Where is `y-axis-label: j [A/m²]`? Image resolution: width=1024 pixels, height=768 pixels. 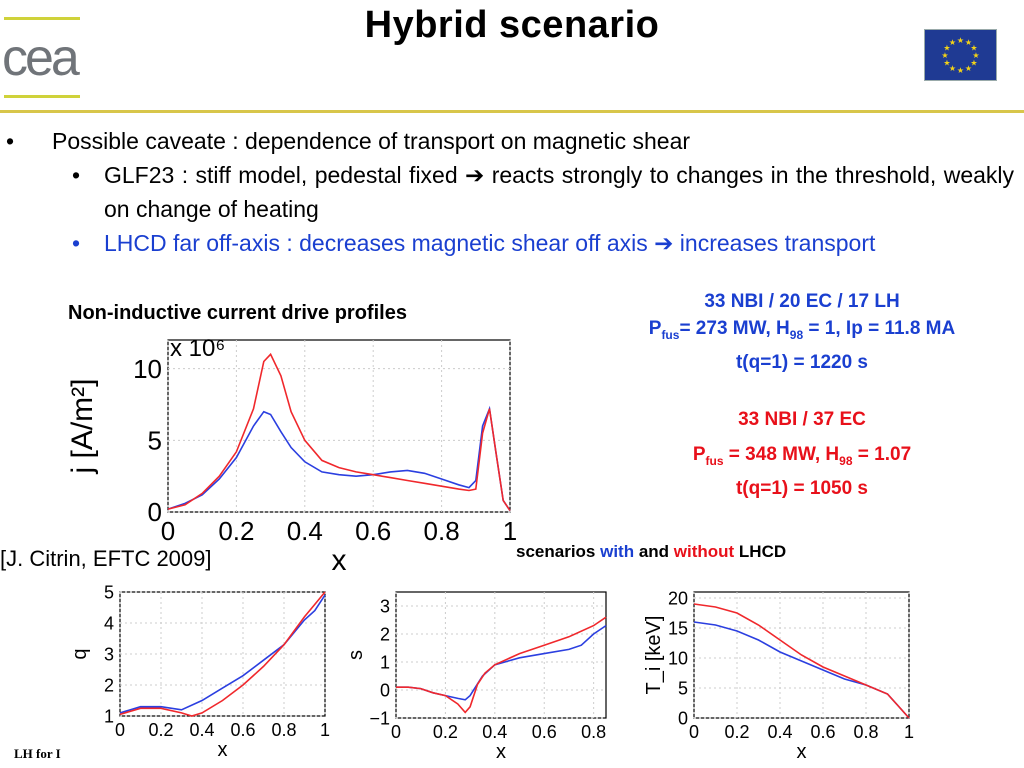
y-axis-label: j [A/m²] is located at coordinates (82, 427).